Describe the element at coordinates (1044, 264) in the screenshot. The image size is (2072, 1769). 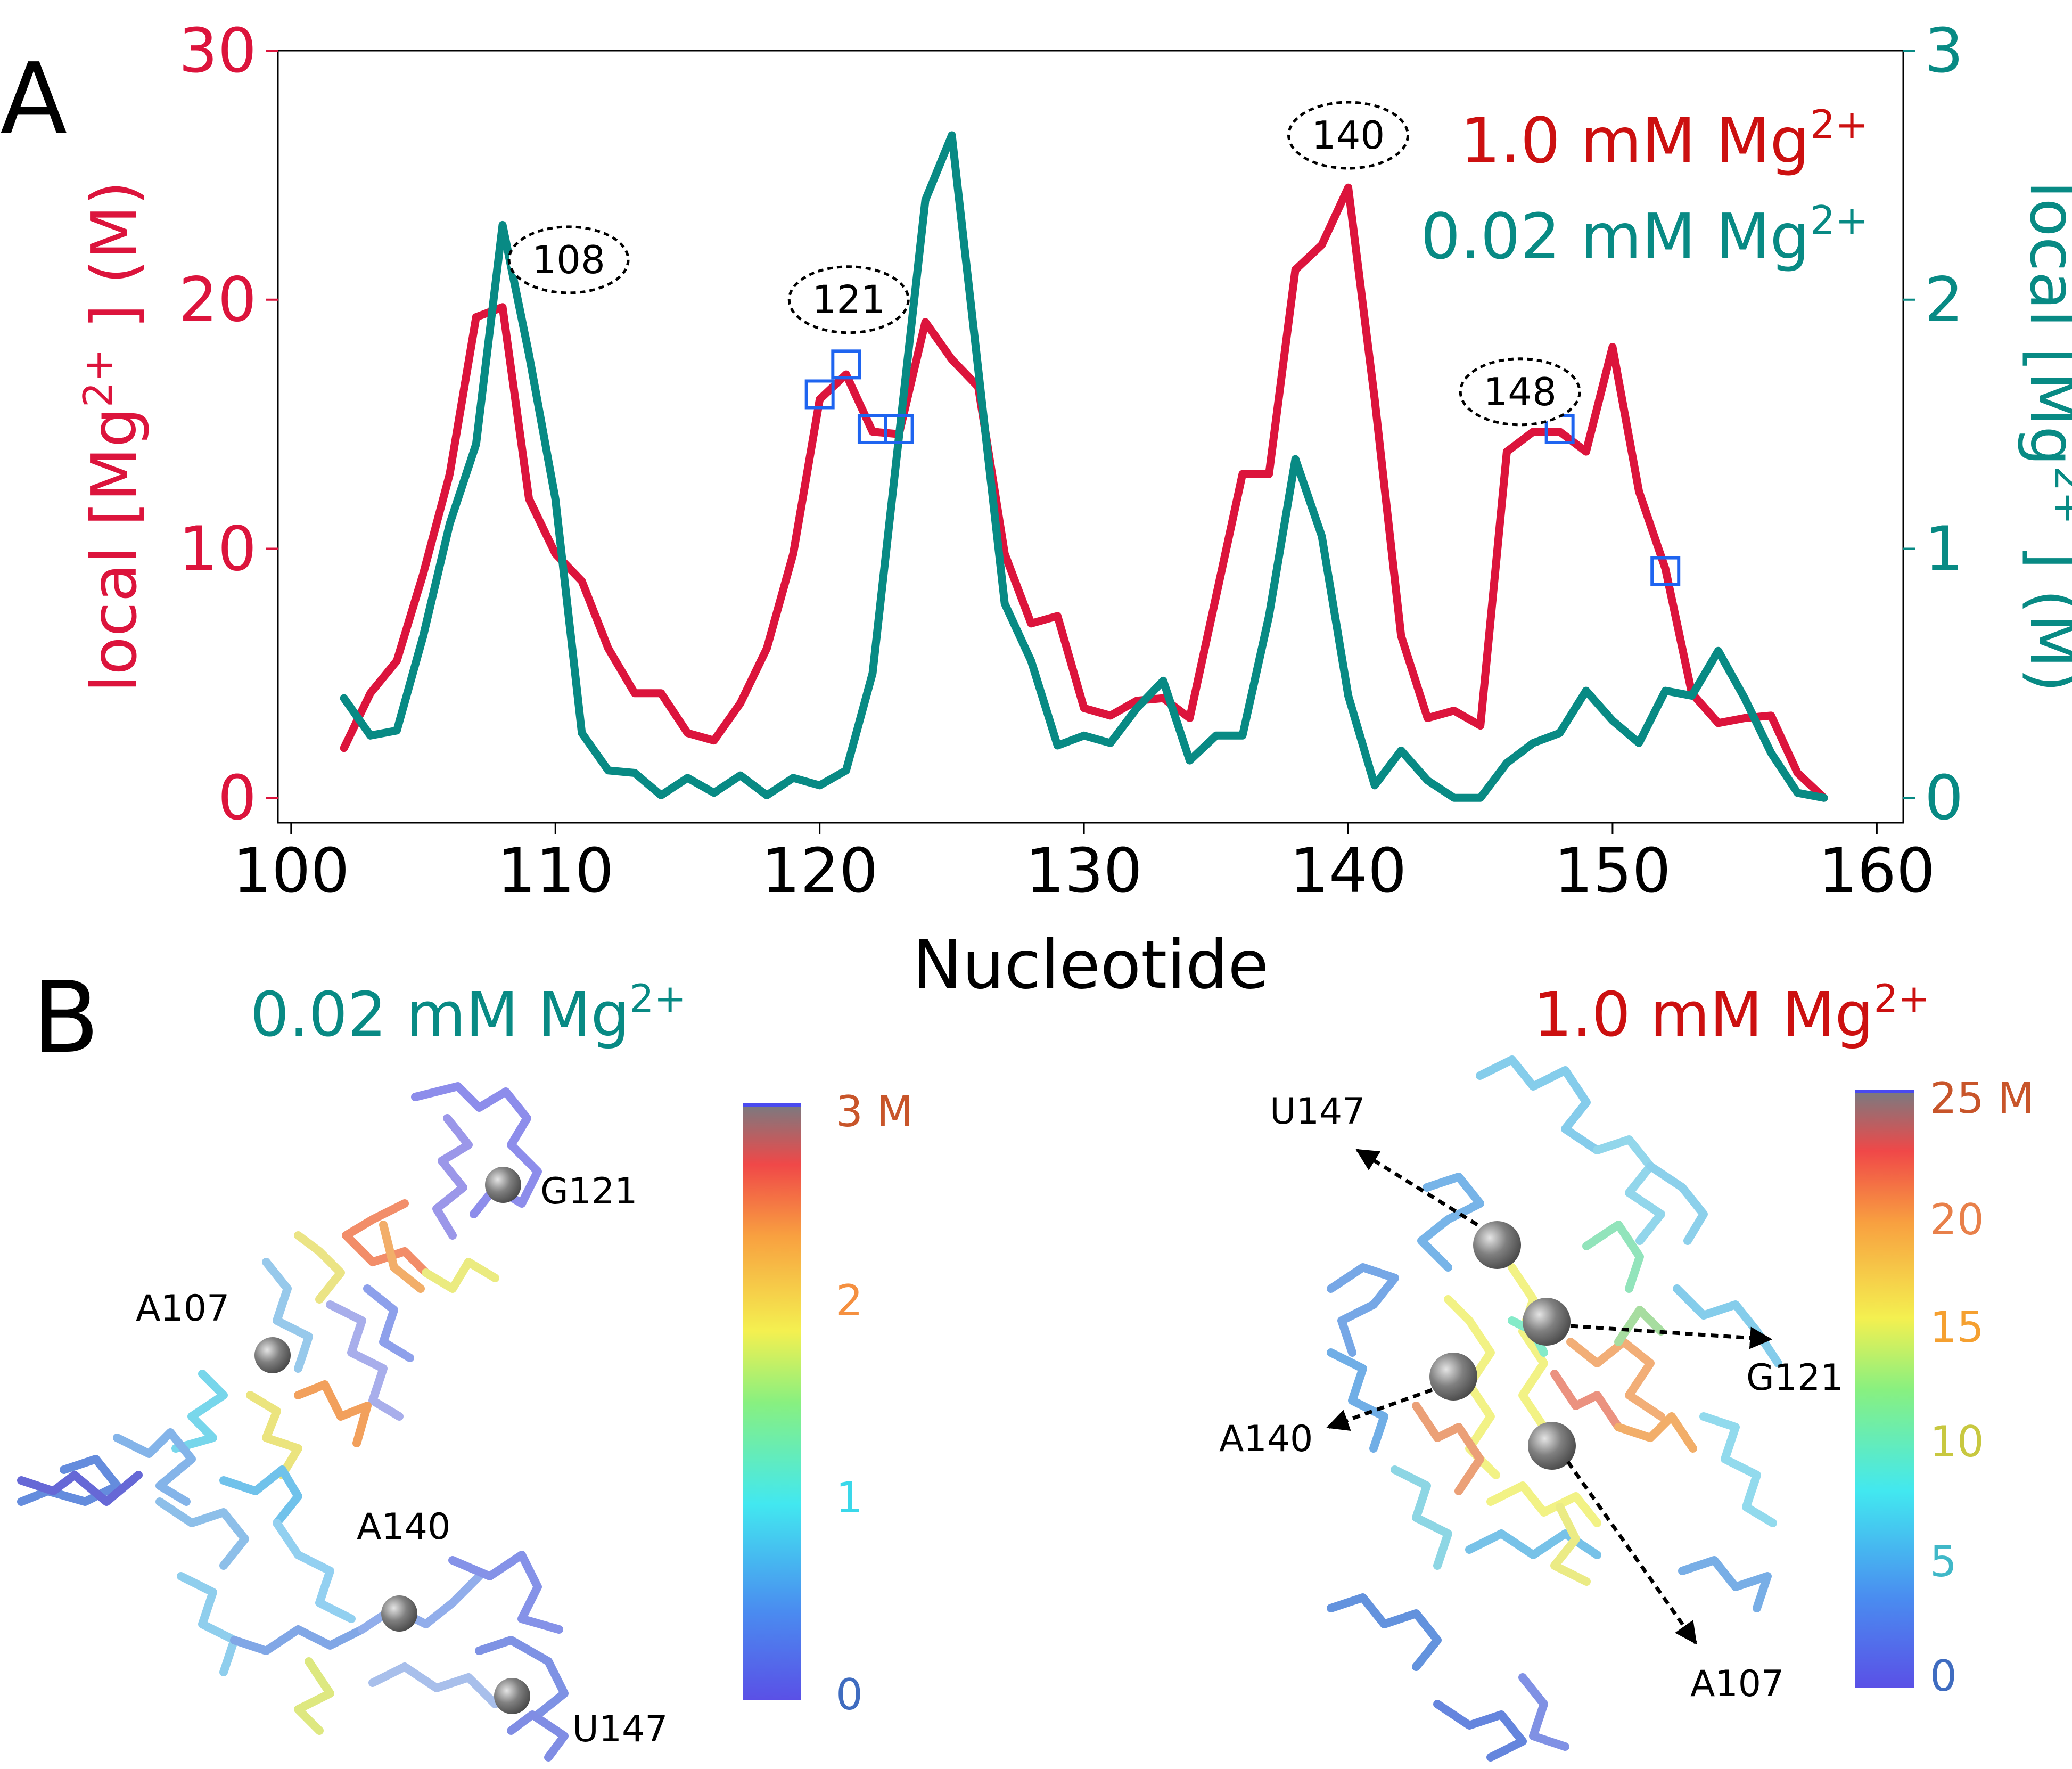
I see `chart-annotations: 108 121 140 148` at that location.